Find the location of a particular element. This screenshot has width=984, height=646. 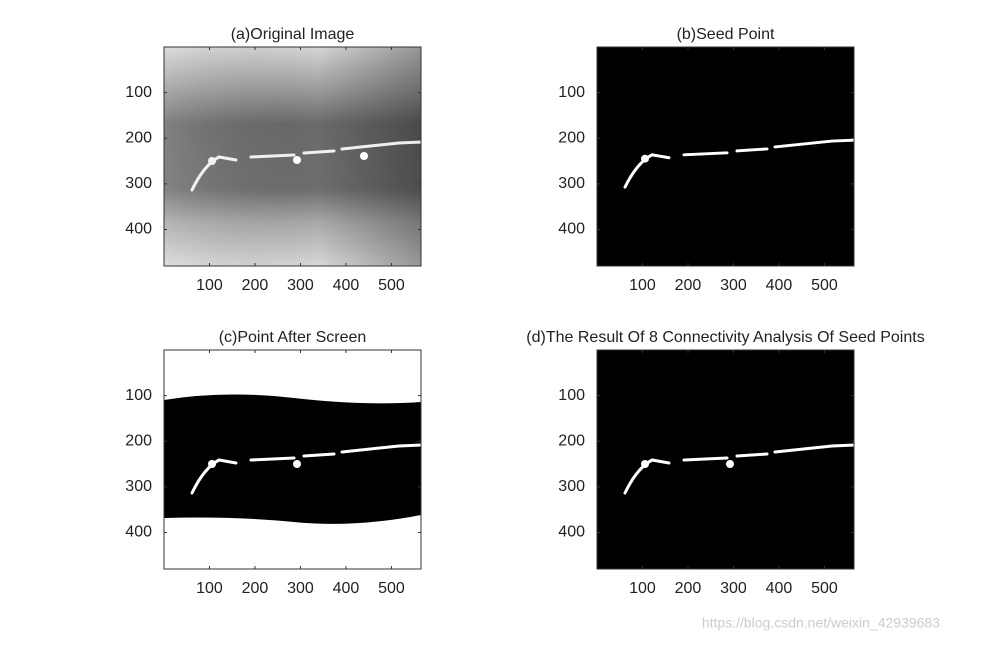

subplot-title: (c)Point After Screen is located at coordinates (293, 337).